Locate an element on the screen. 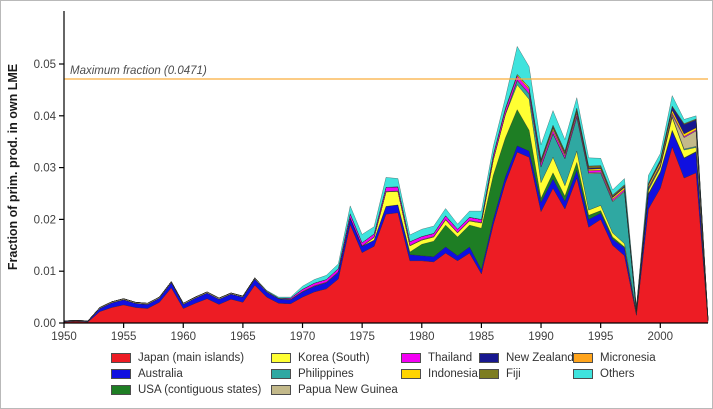 Image resolution: width=713 pixels, height=409 pixels. x-tick-label: 1990 is located at coordinates (541, 337).